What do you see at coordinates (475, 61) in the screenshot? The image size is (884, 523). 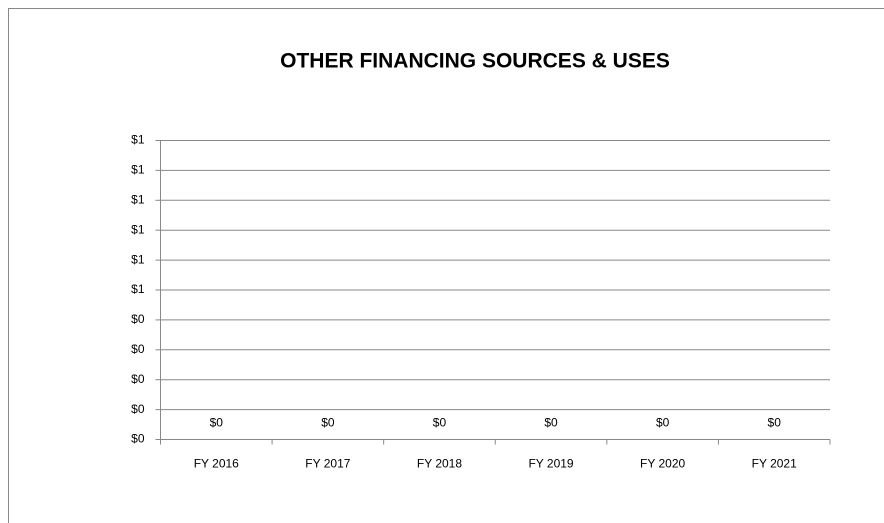 I see `chart-title: OTHER FINANCING SOURCES & USES` at bounding box center [475, 61].